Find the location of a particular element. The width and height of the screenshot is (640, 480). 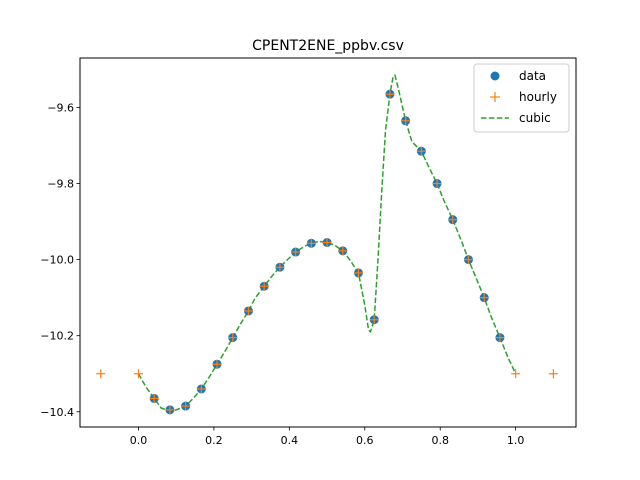

legend-box is located at coordinates (521, 98).